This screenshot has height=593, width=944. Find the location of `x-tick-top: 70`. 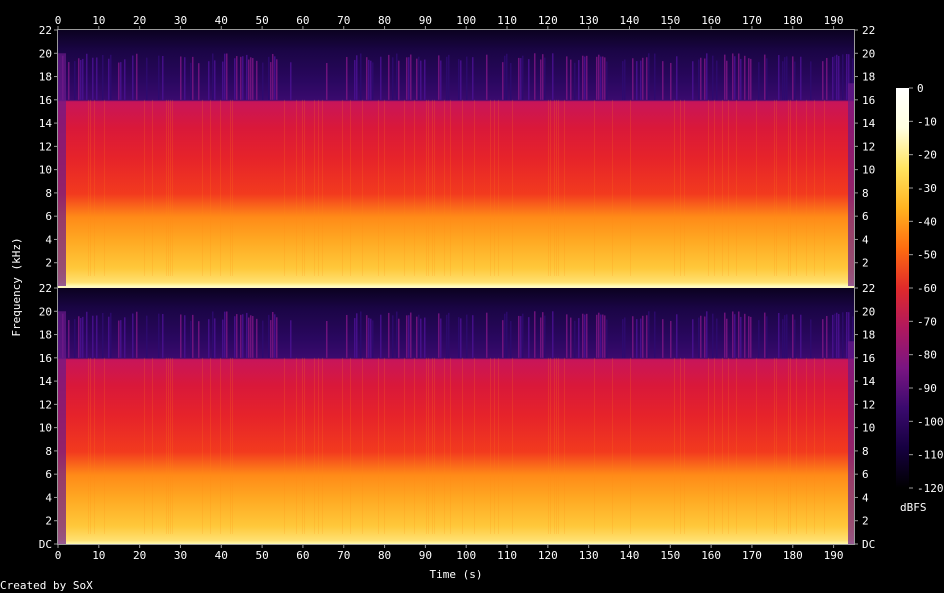

x-tick-top: 70 is located at coordinates (343, 20).